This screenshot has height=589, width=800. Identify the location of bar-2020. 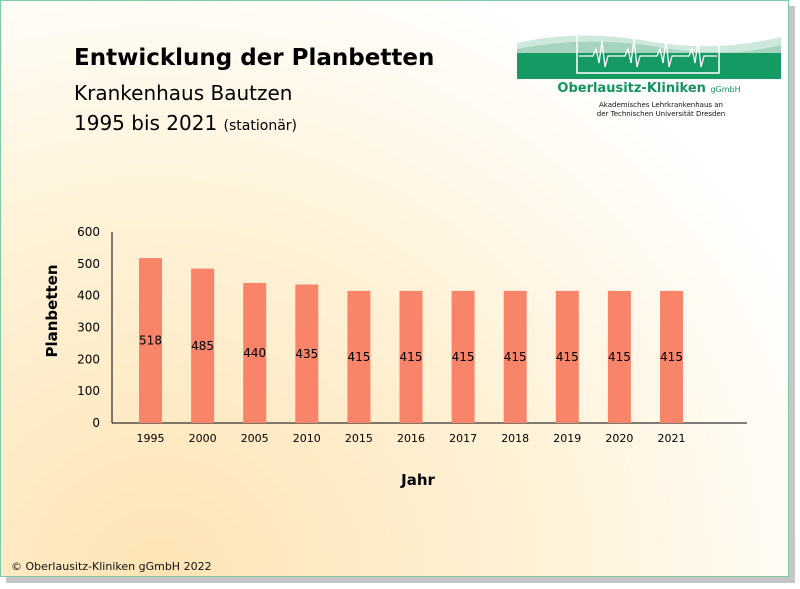
(619, 356).